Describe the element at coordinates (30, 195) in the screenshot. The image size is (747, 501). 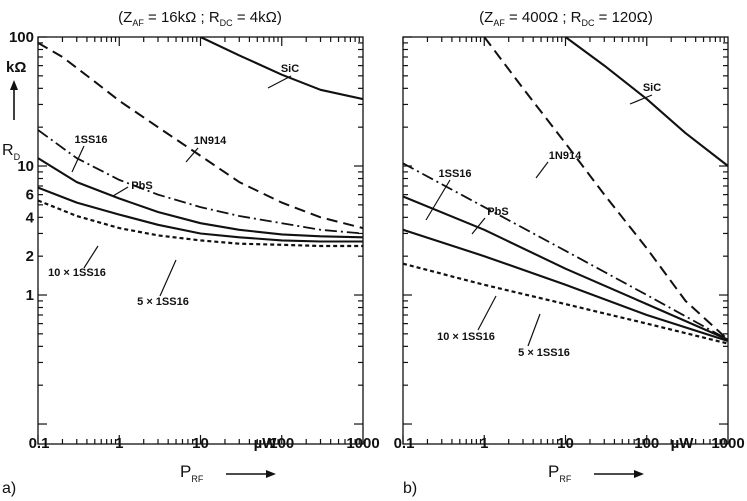
I see `y-tick-label: 6` at that location.